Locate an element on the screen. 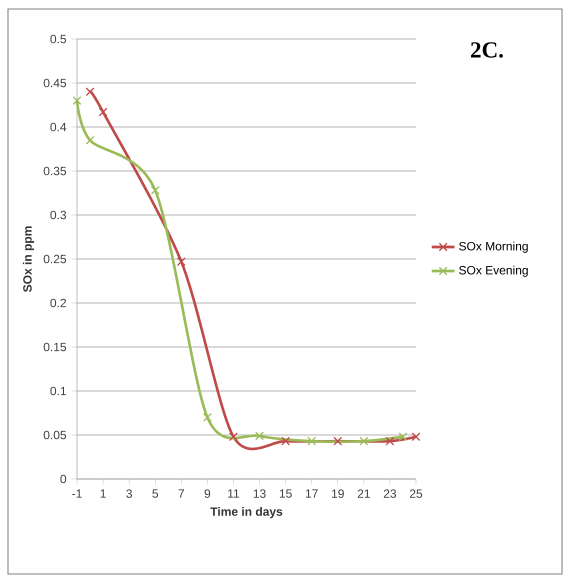  legend-label: SOx Evening is located at coordinates (493, 271).